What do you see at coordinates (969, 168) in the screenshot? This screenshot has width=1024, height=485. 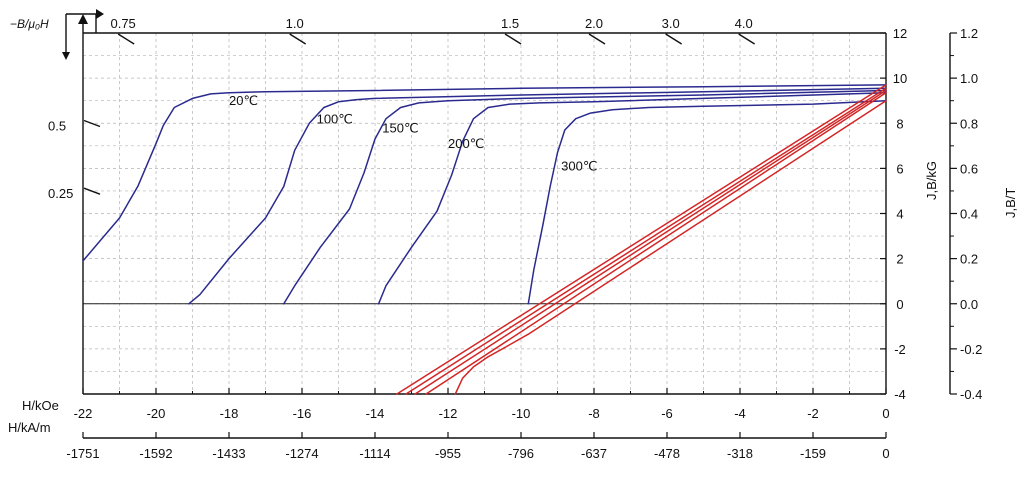 I see `y-tick-label-tesla: 0.6` at bounding box center [969, 168].